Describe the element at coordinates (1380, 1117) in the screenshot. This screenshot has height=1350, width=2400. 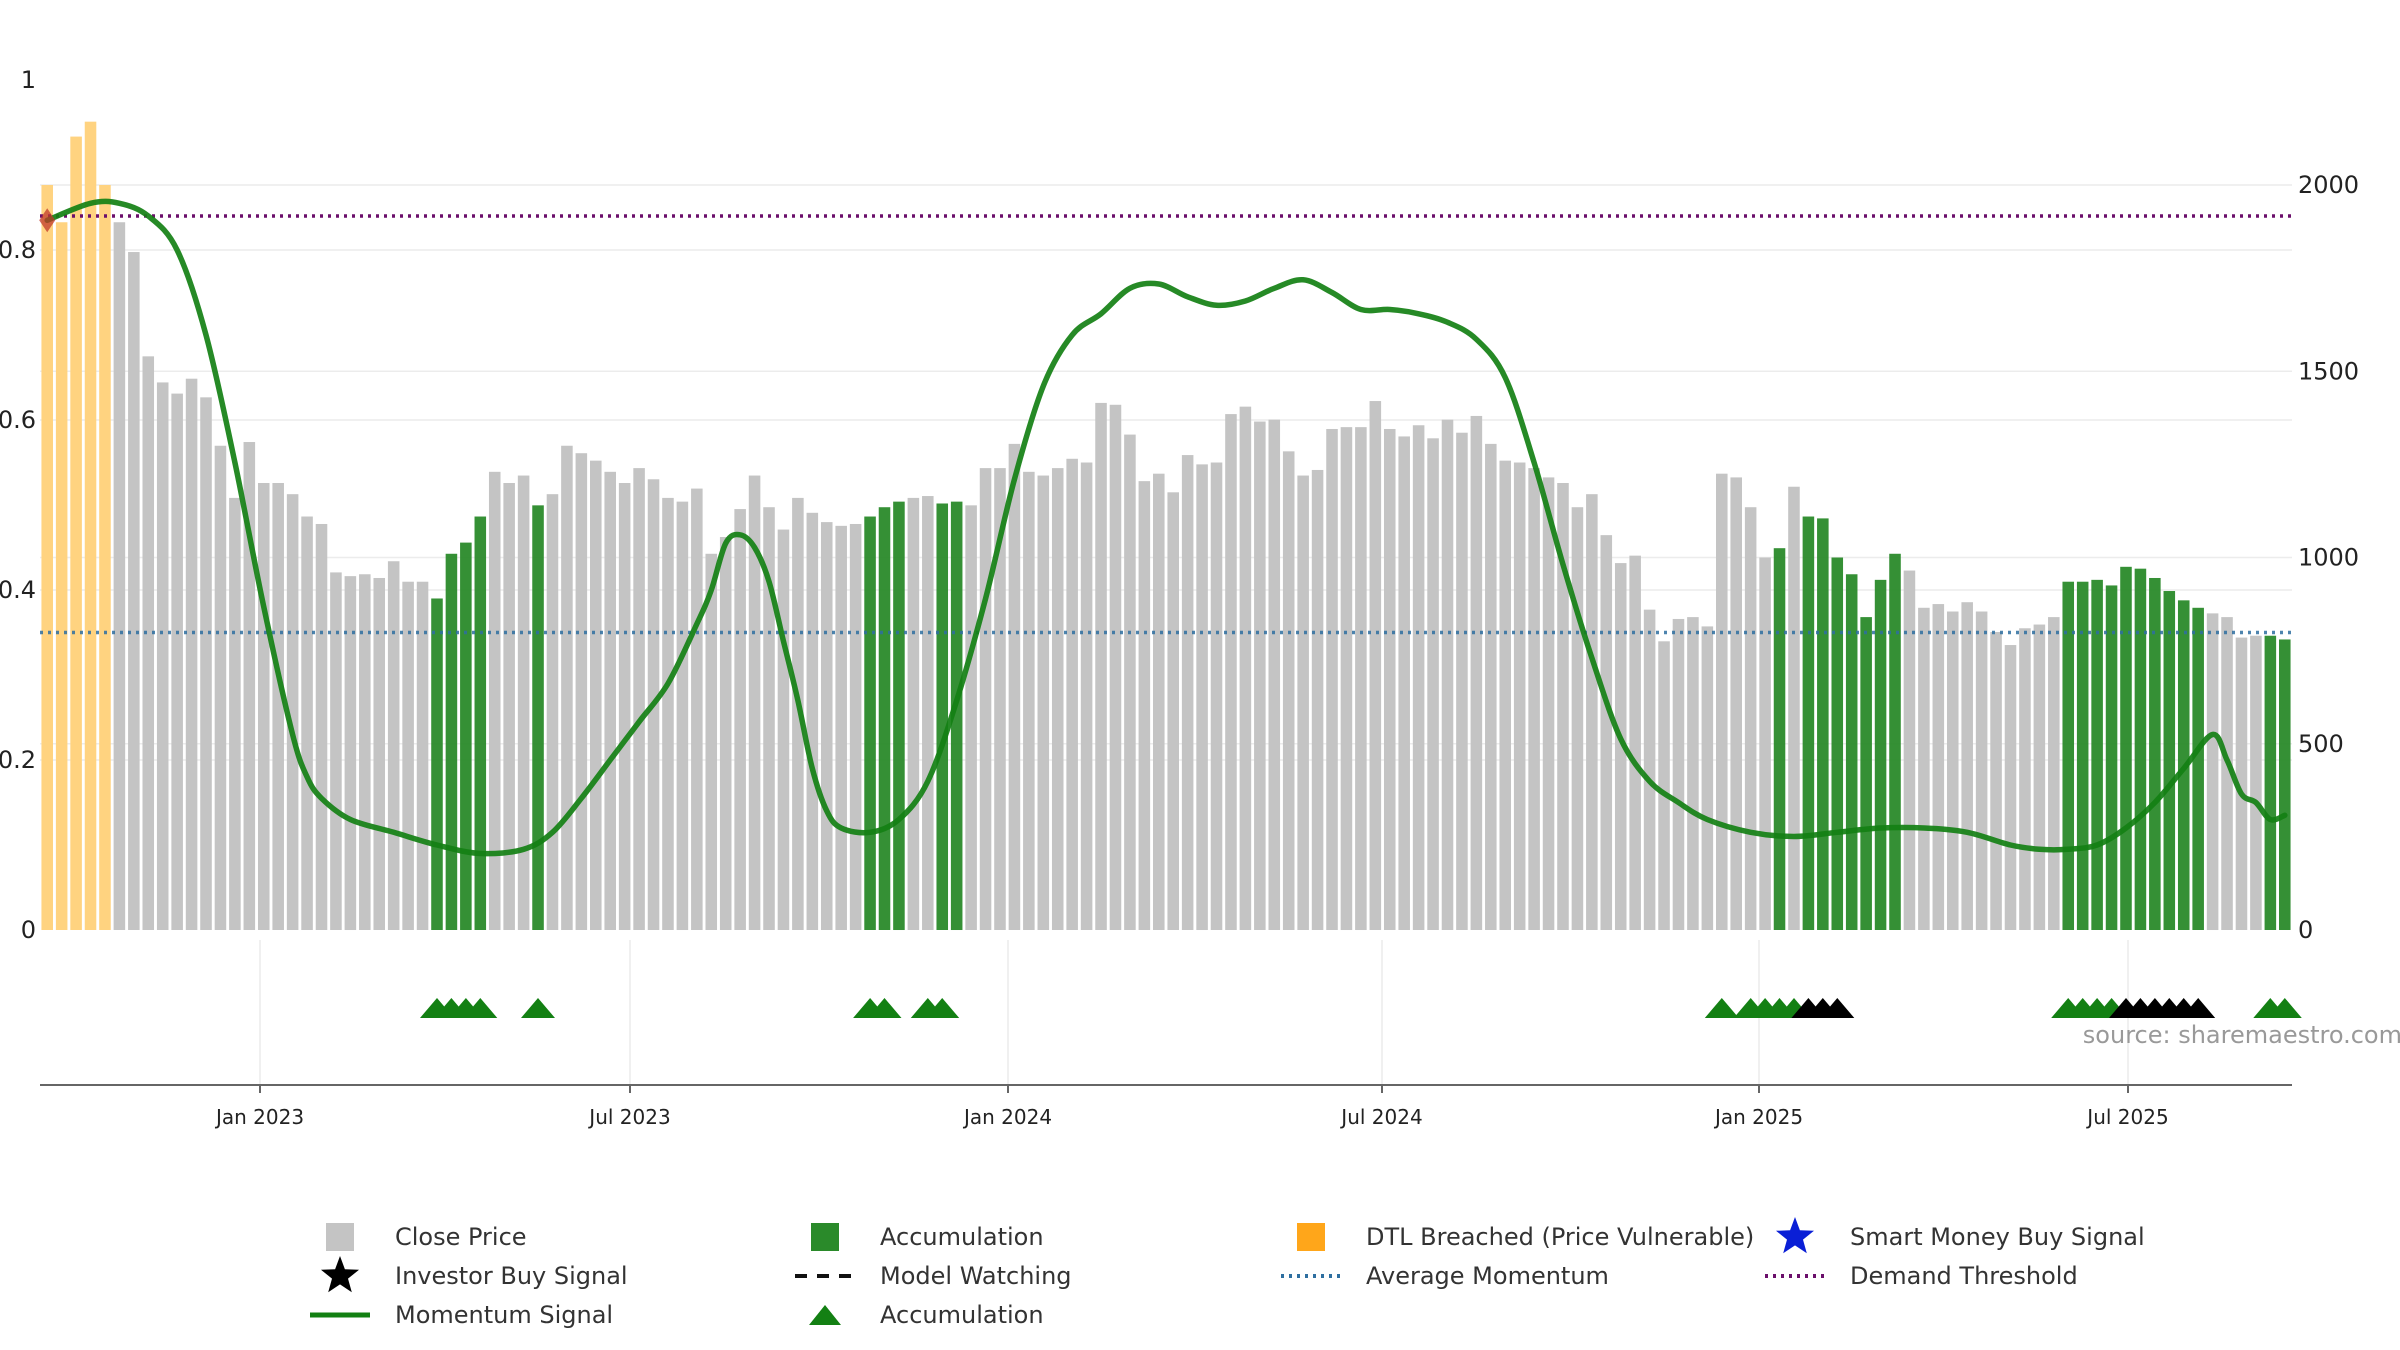
I see `x-axis-tick-label: Jul 2024` at that location.